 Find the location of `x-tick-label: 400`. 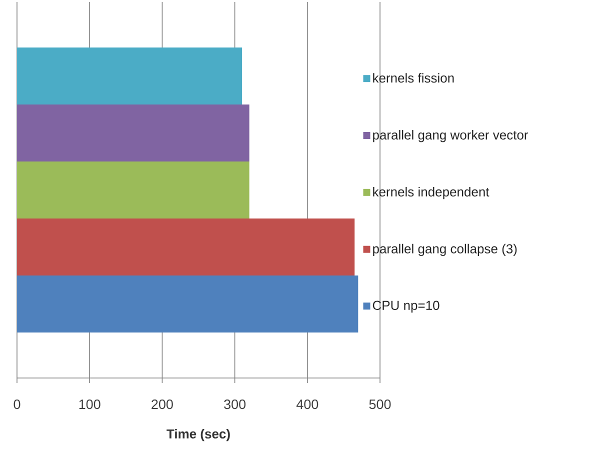

x-tick-label: 400 is located at coordinates (307, 405).